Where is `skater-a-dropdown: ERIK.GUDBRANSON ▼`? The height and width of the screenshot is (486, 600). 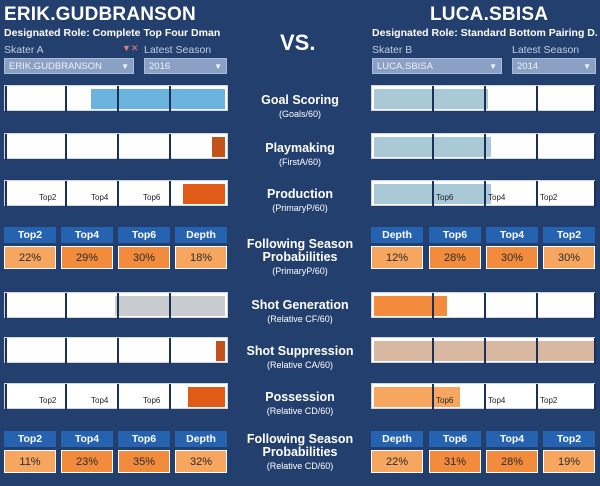 skater-a-dropdown: ERIK.GUDBRANSON ▼ is located at coordinates (69, 66).